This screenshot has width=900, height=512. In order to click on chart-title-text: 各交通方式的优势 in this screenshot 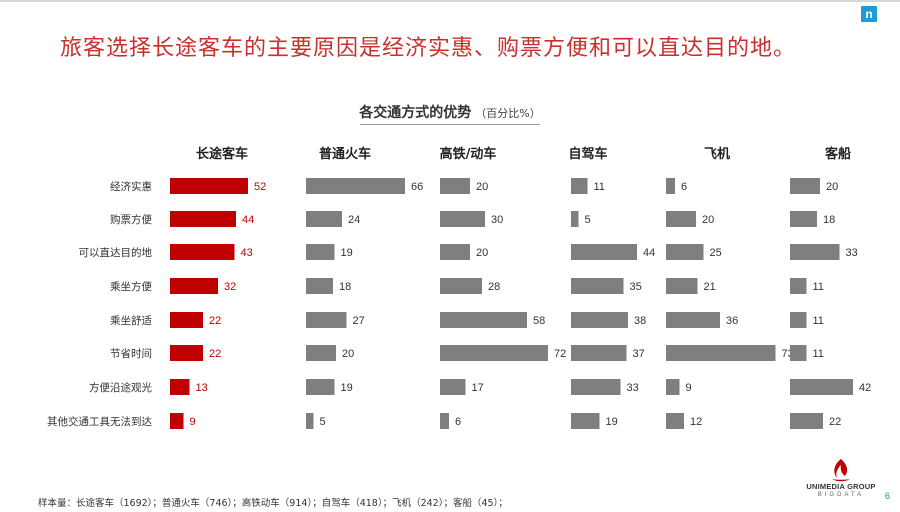, I will do `click(415, 113)`.